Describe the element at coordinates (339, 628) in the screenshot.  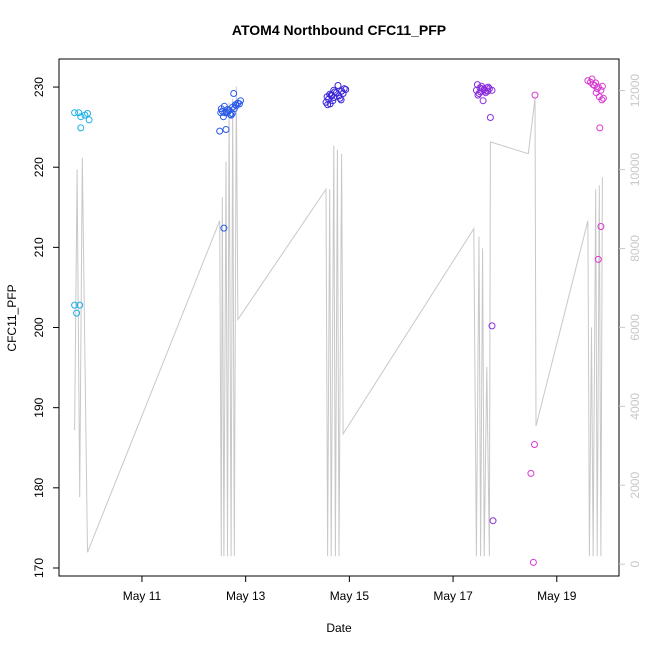
I see `x-axis-label: Date` at that location.